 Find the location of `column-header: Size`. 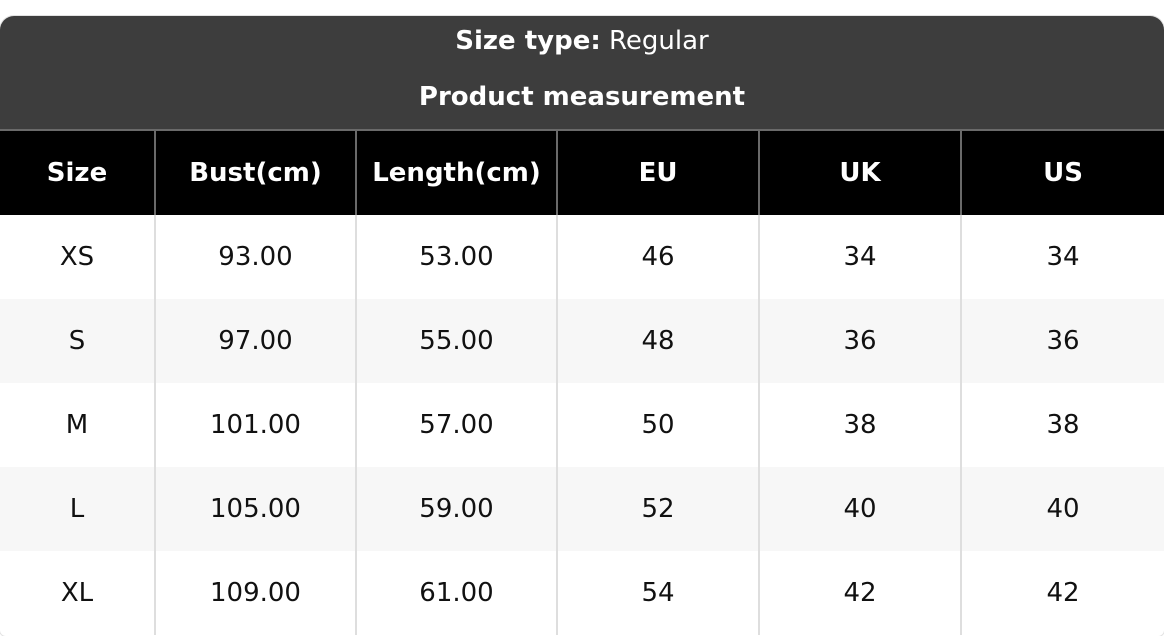

column-header: Size is located at coordinates (77, 172).